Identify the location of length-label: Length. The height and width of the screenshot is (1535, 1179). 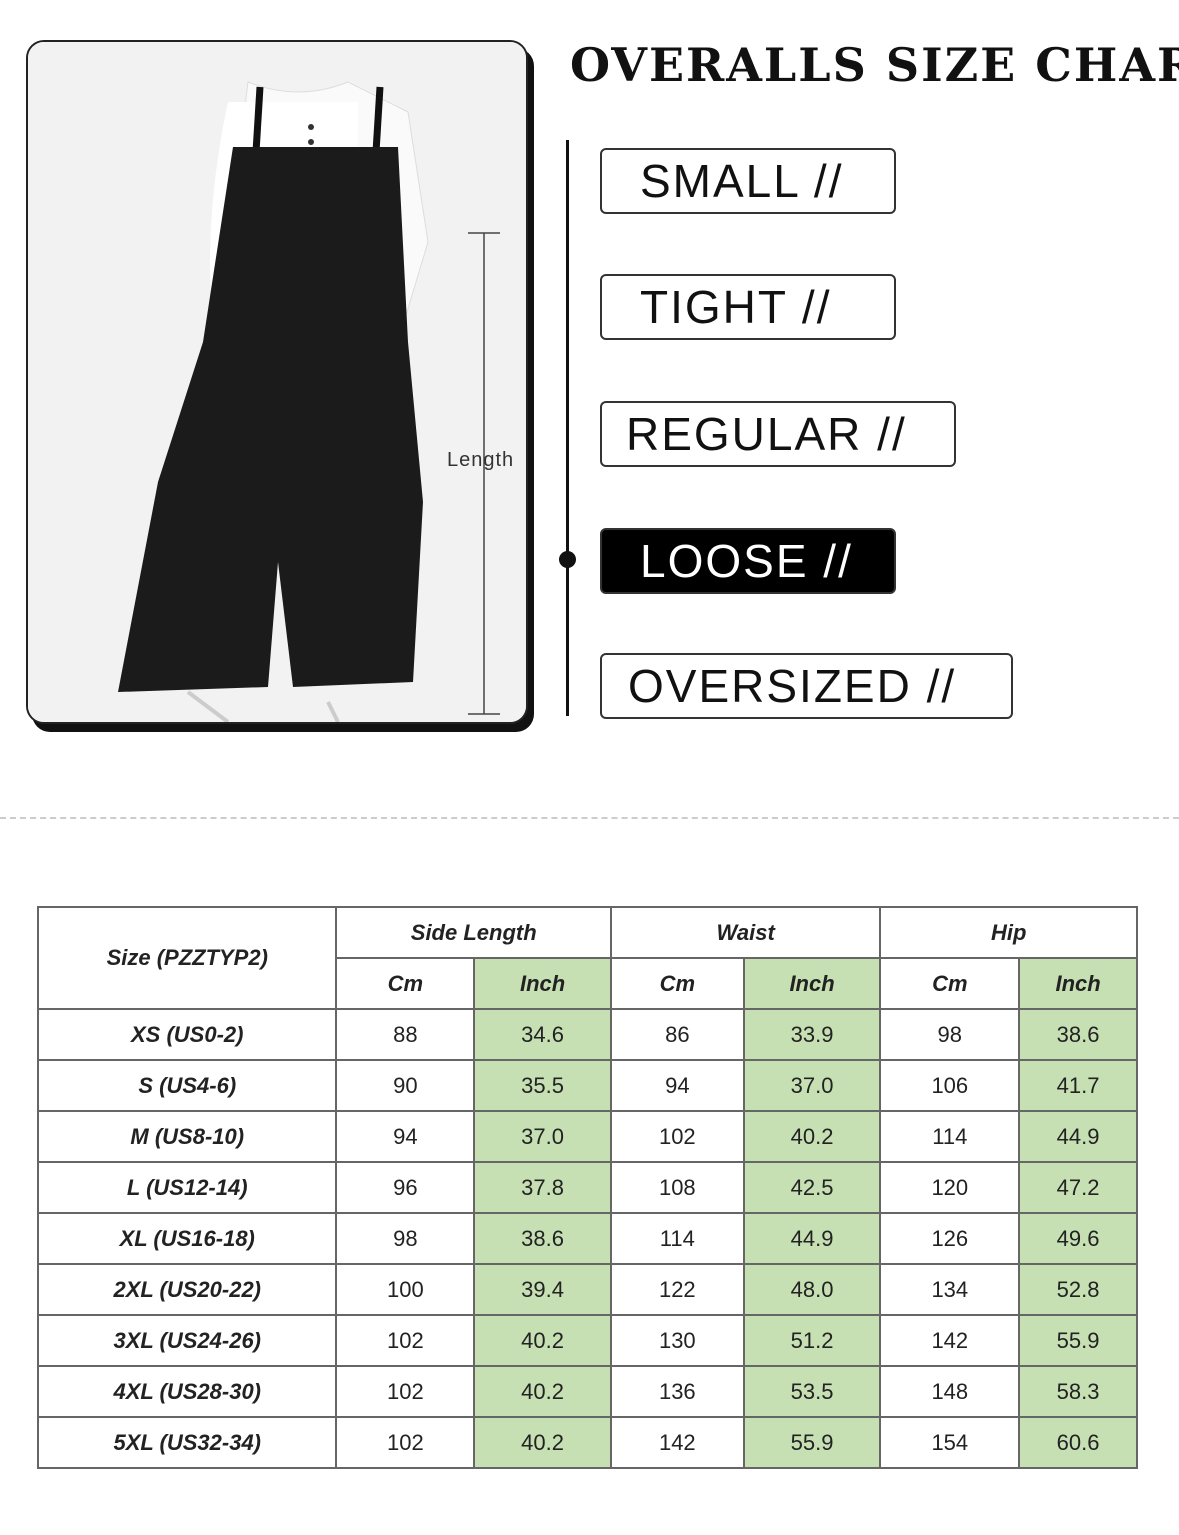
(481, 460).